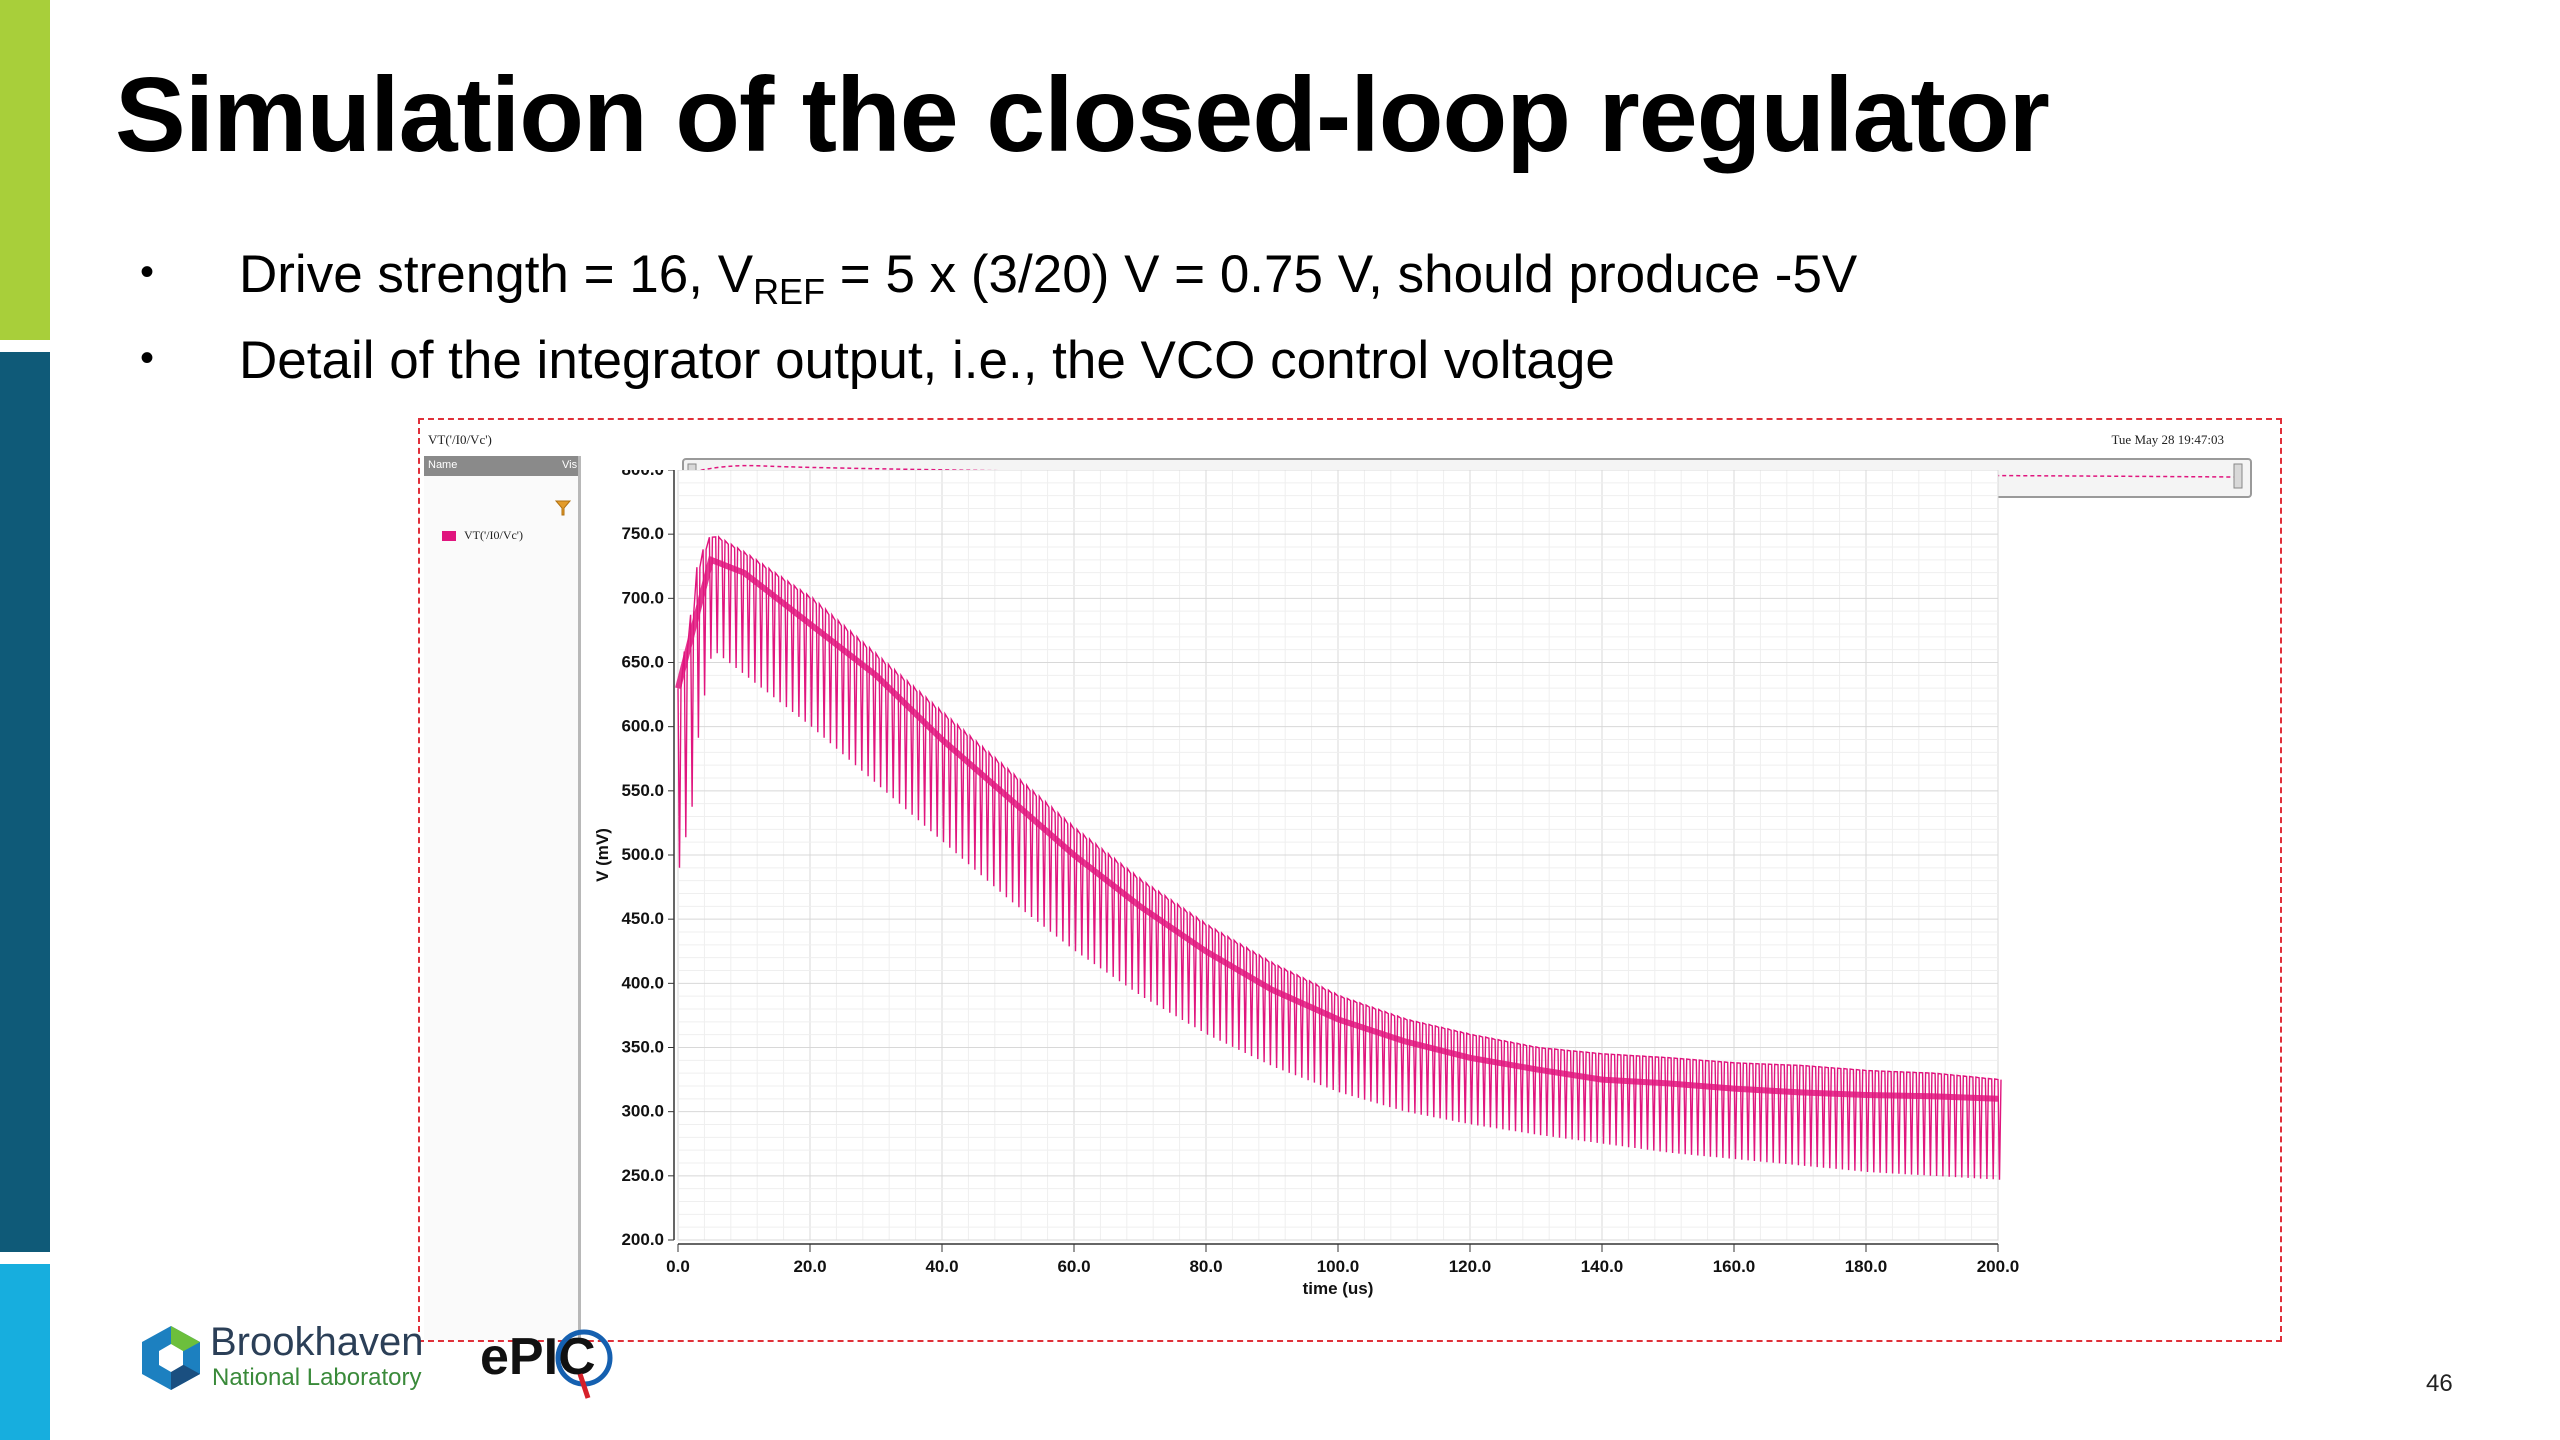 This screenshot has height=1440, width=2560. Describe the element at coordinates (1082, 115) in the screenshot. I see `slide-title: Simulation of the closed-loop regulator` at that location.